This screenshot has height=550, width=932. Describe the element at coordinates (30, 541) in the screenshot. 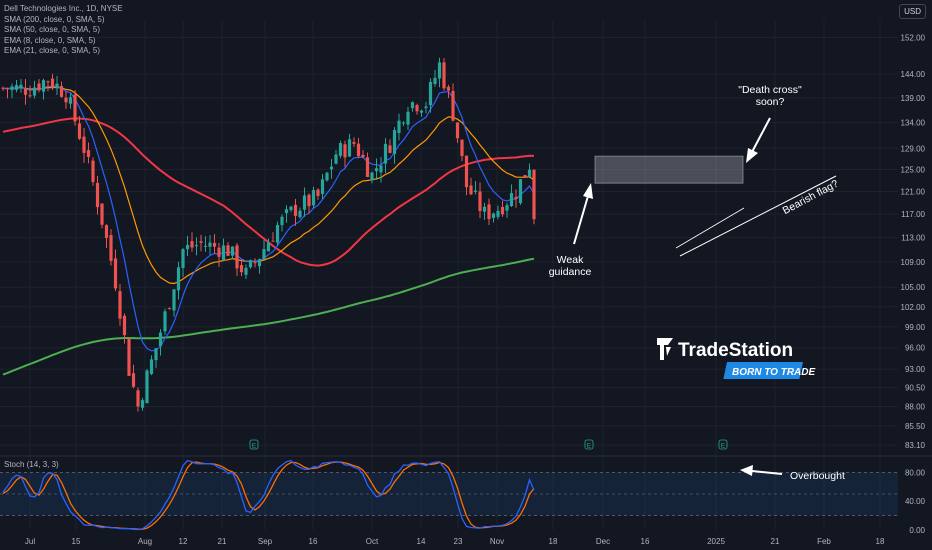

I see `x-tick-label: Jul` at that location.